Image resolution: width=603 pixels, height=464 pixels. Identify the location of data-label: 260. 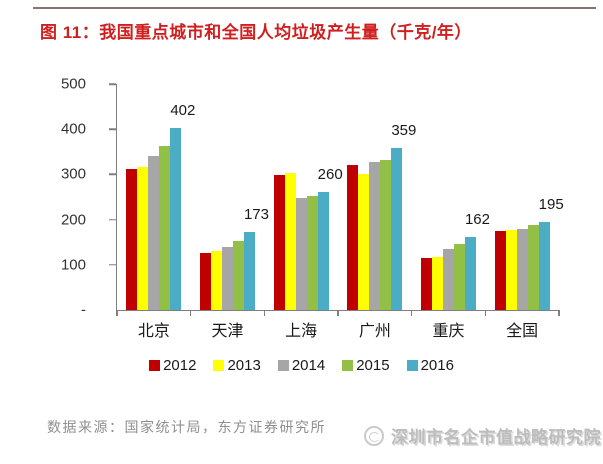
(330, 175).